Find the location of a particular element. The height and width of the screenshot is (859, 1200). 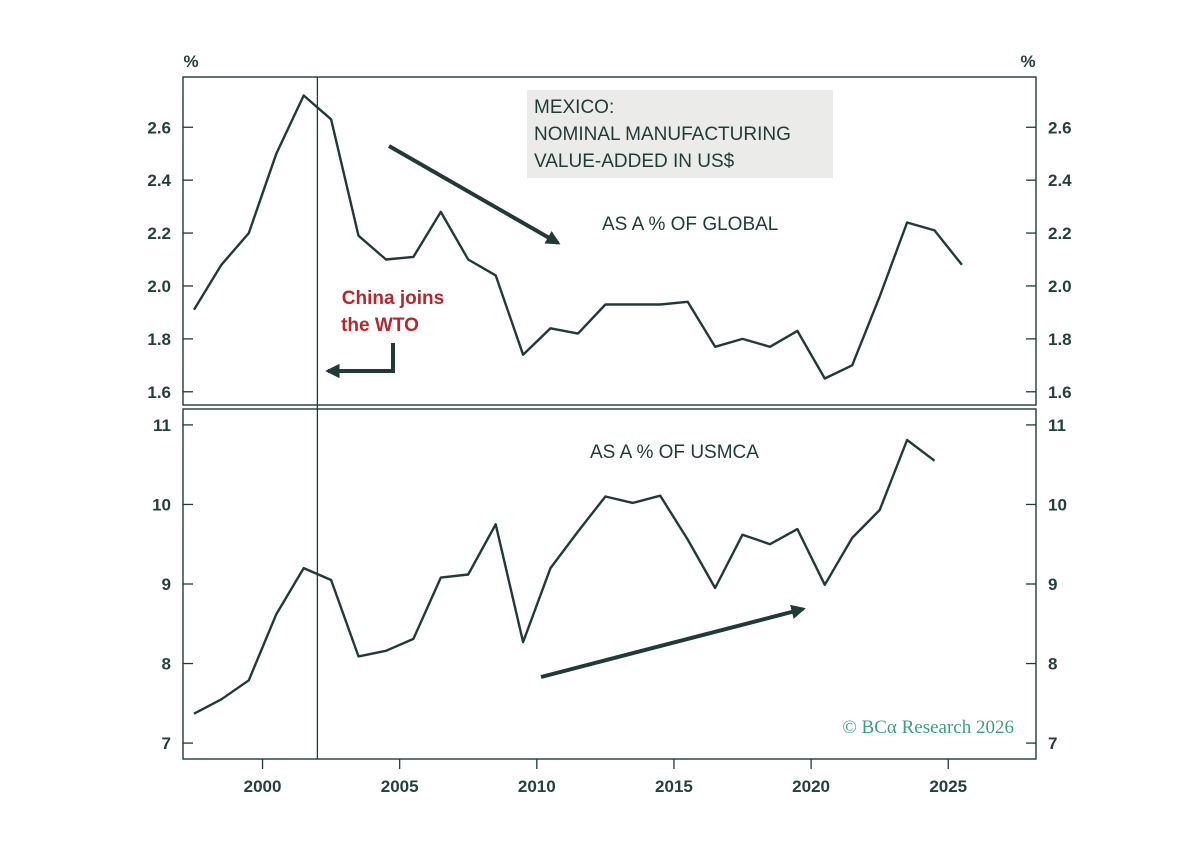

bottom-right-tick-label: 9 is located at coordinates (1052, 584).